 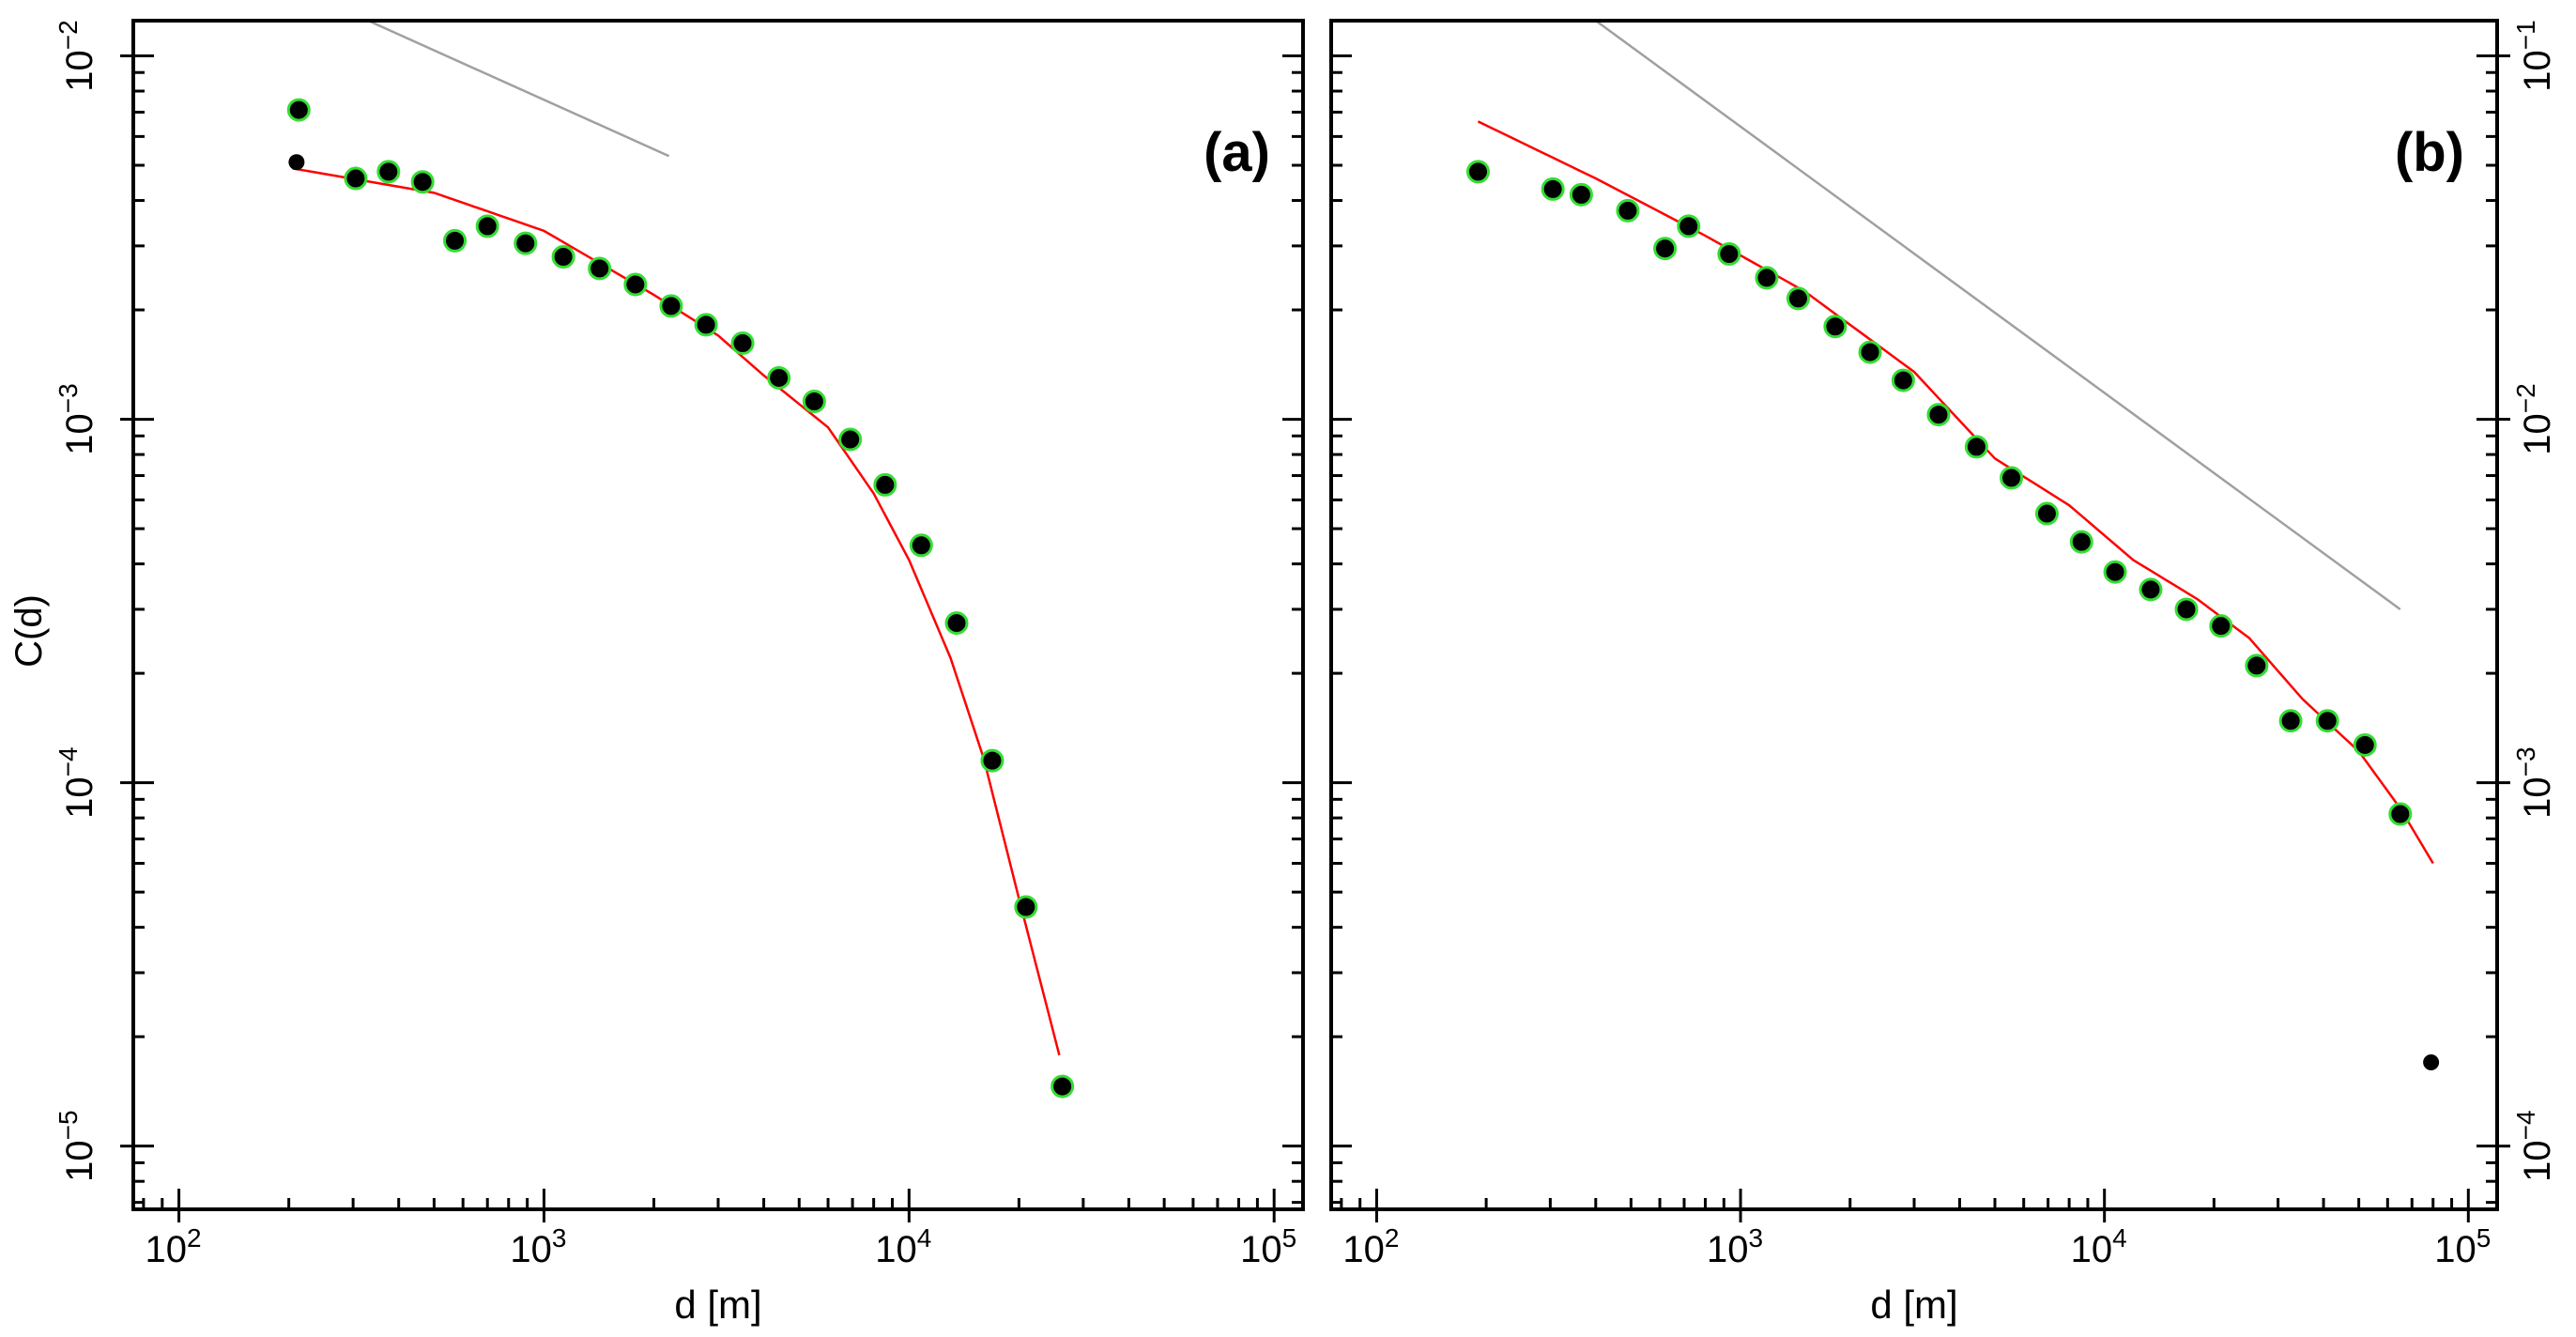 I want to click on panel-a-label: (a), so click(x=1237, y=153).